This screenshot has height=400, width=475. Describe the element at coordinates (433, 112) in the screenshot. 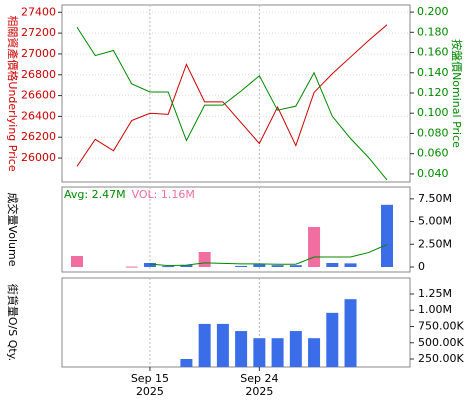

I see `y2-tick-label: 0.100` at that location.